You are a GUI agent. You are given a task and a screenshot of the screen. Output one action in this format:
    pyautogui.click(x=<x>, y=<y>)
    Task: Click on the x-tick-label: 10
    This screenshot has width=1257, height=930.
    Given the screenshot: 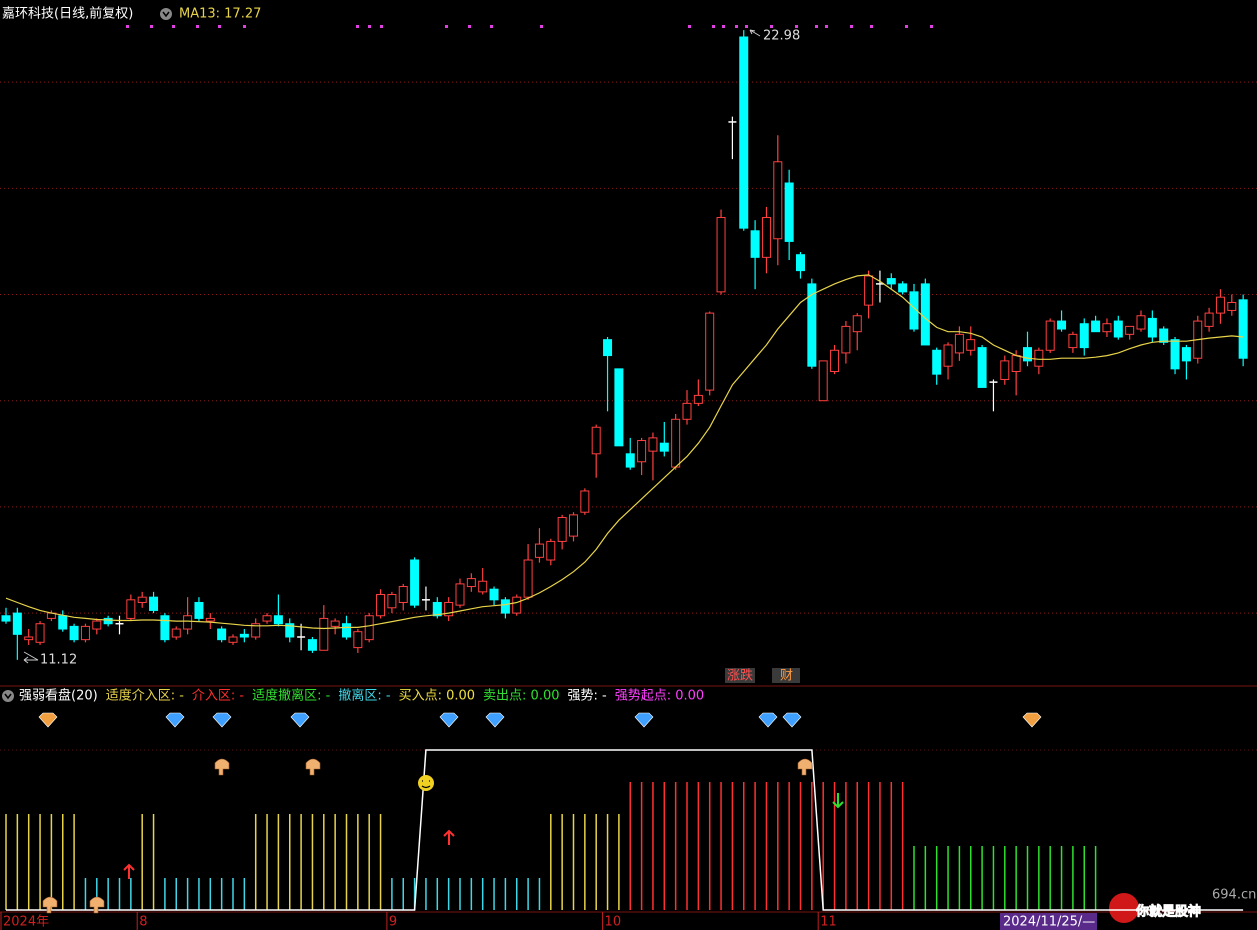 What is the action you would take?
    pyautogui.click(x=613, y=922)
    